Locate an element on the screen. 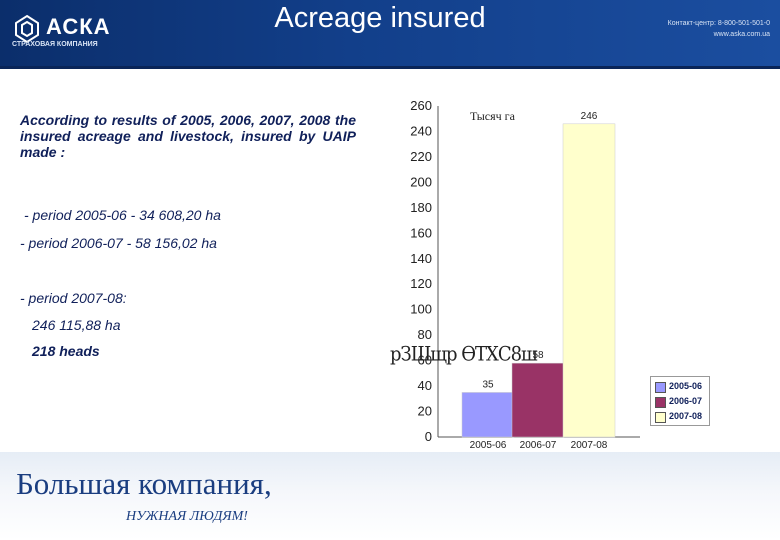  contact-phone: Контакт-центр: 8-800-501-501-0 is located at coordinates (718, 23).